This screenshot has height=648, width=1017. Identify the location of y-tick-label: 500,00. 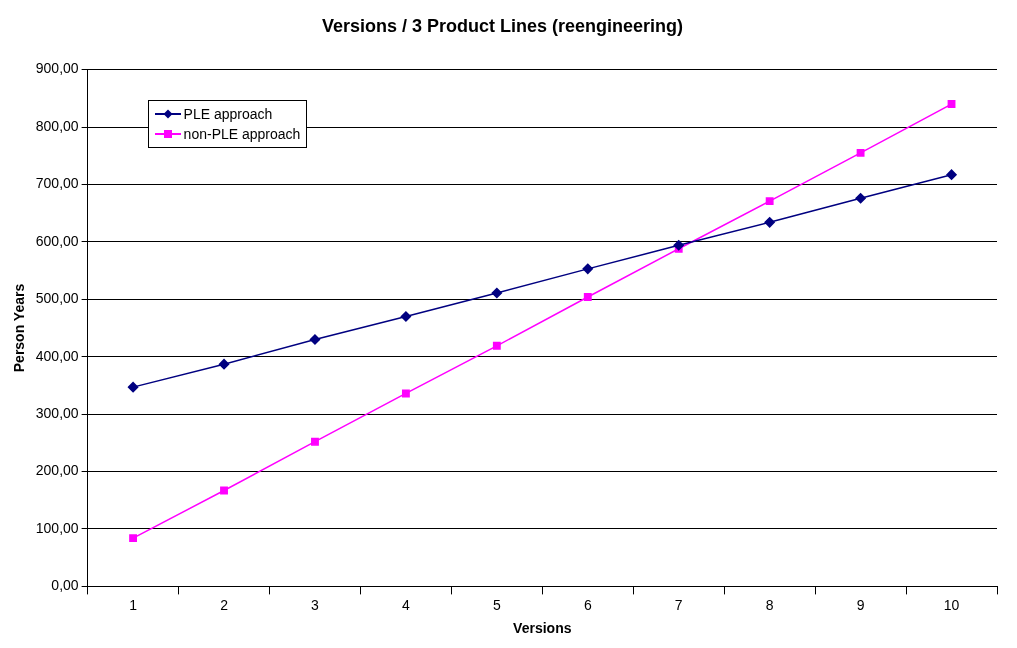
(57, 298).